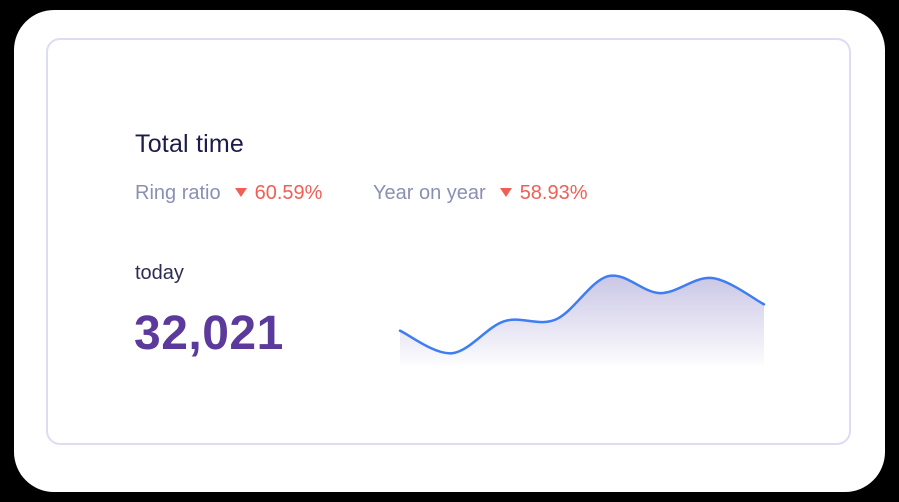 The height and width of the screenshot is (502, 899). Describe the element at coordinates (429, 193) in the screenshot. I see `year-on-year-label: Year on year` at that location.